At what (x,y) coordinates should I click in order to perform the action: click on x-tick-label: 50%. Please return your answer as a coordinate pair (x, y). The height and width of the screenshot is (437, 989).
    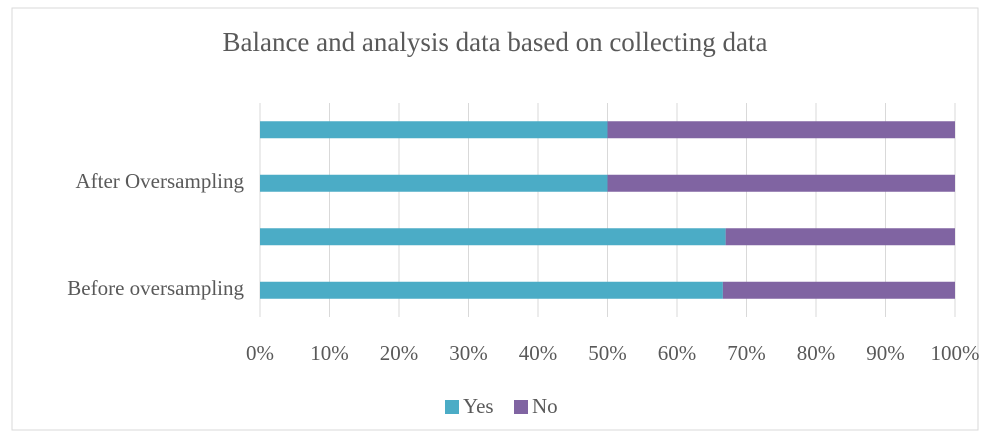
    Looking at the image, I should click on (607, 353).